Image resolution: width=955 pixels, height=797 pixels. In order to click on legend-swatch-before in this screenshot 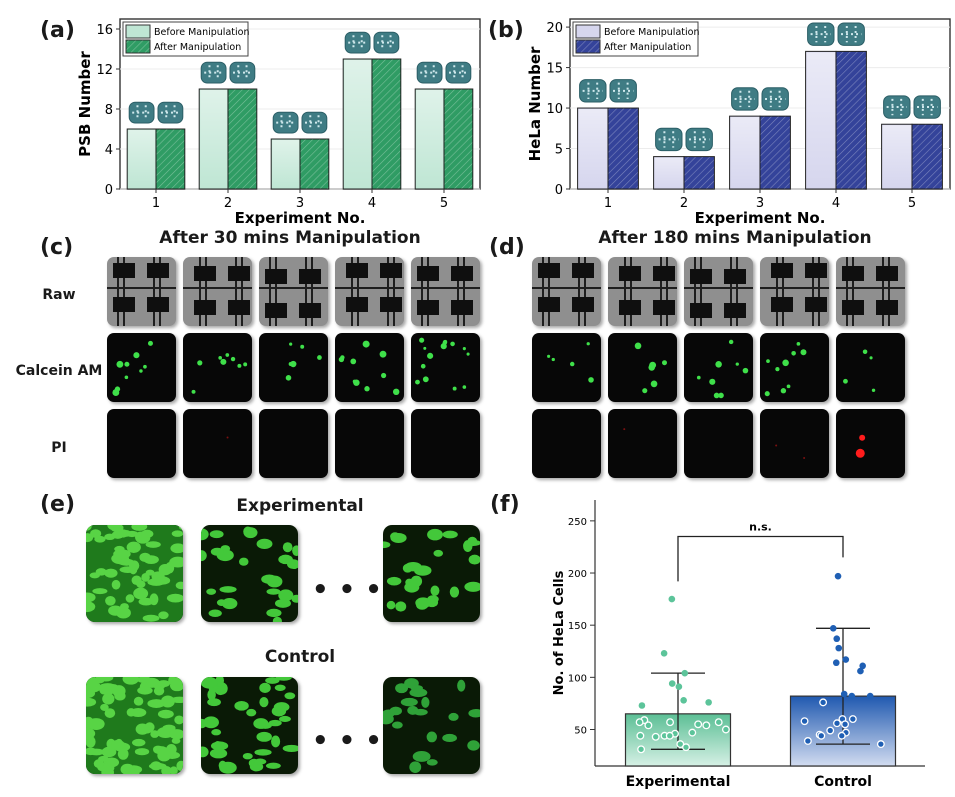, I will do `click(138, 31)`.